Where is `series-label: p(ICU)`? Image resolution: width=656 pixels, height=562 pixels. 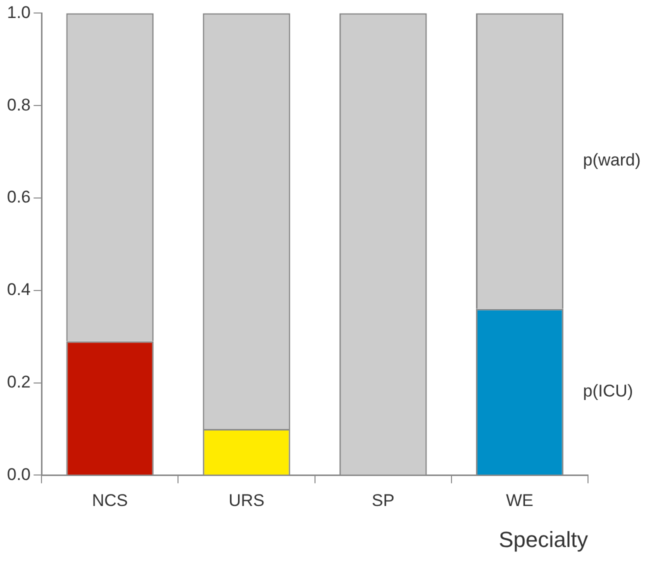
series-label: p(ICU) is located at coordinates (608, 390).